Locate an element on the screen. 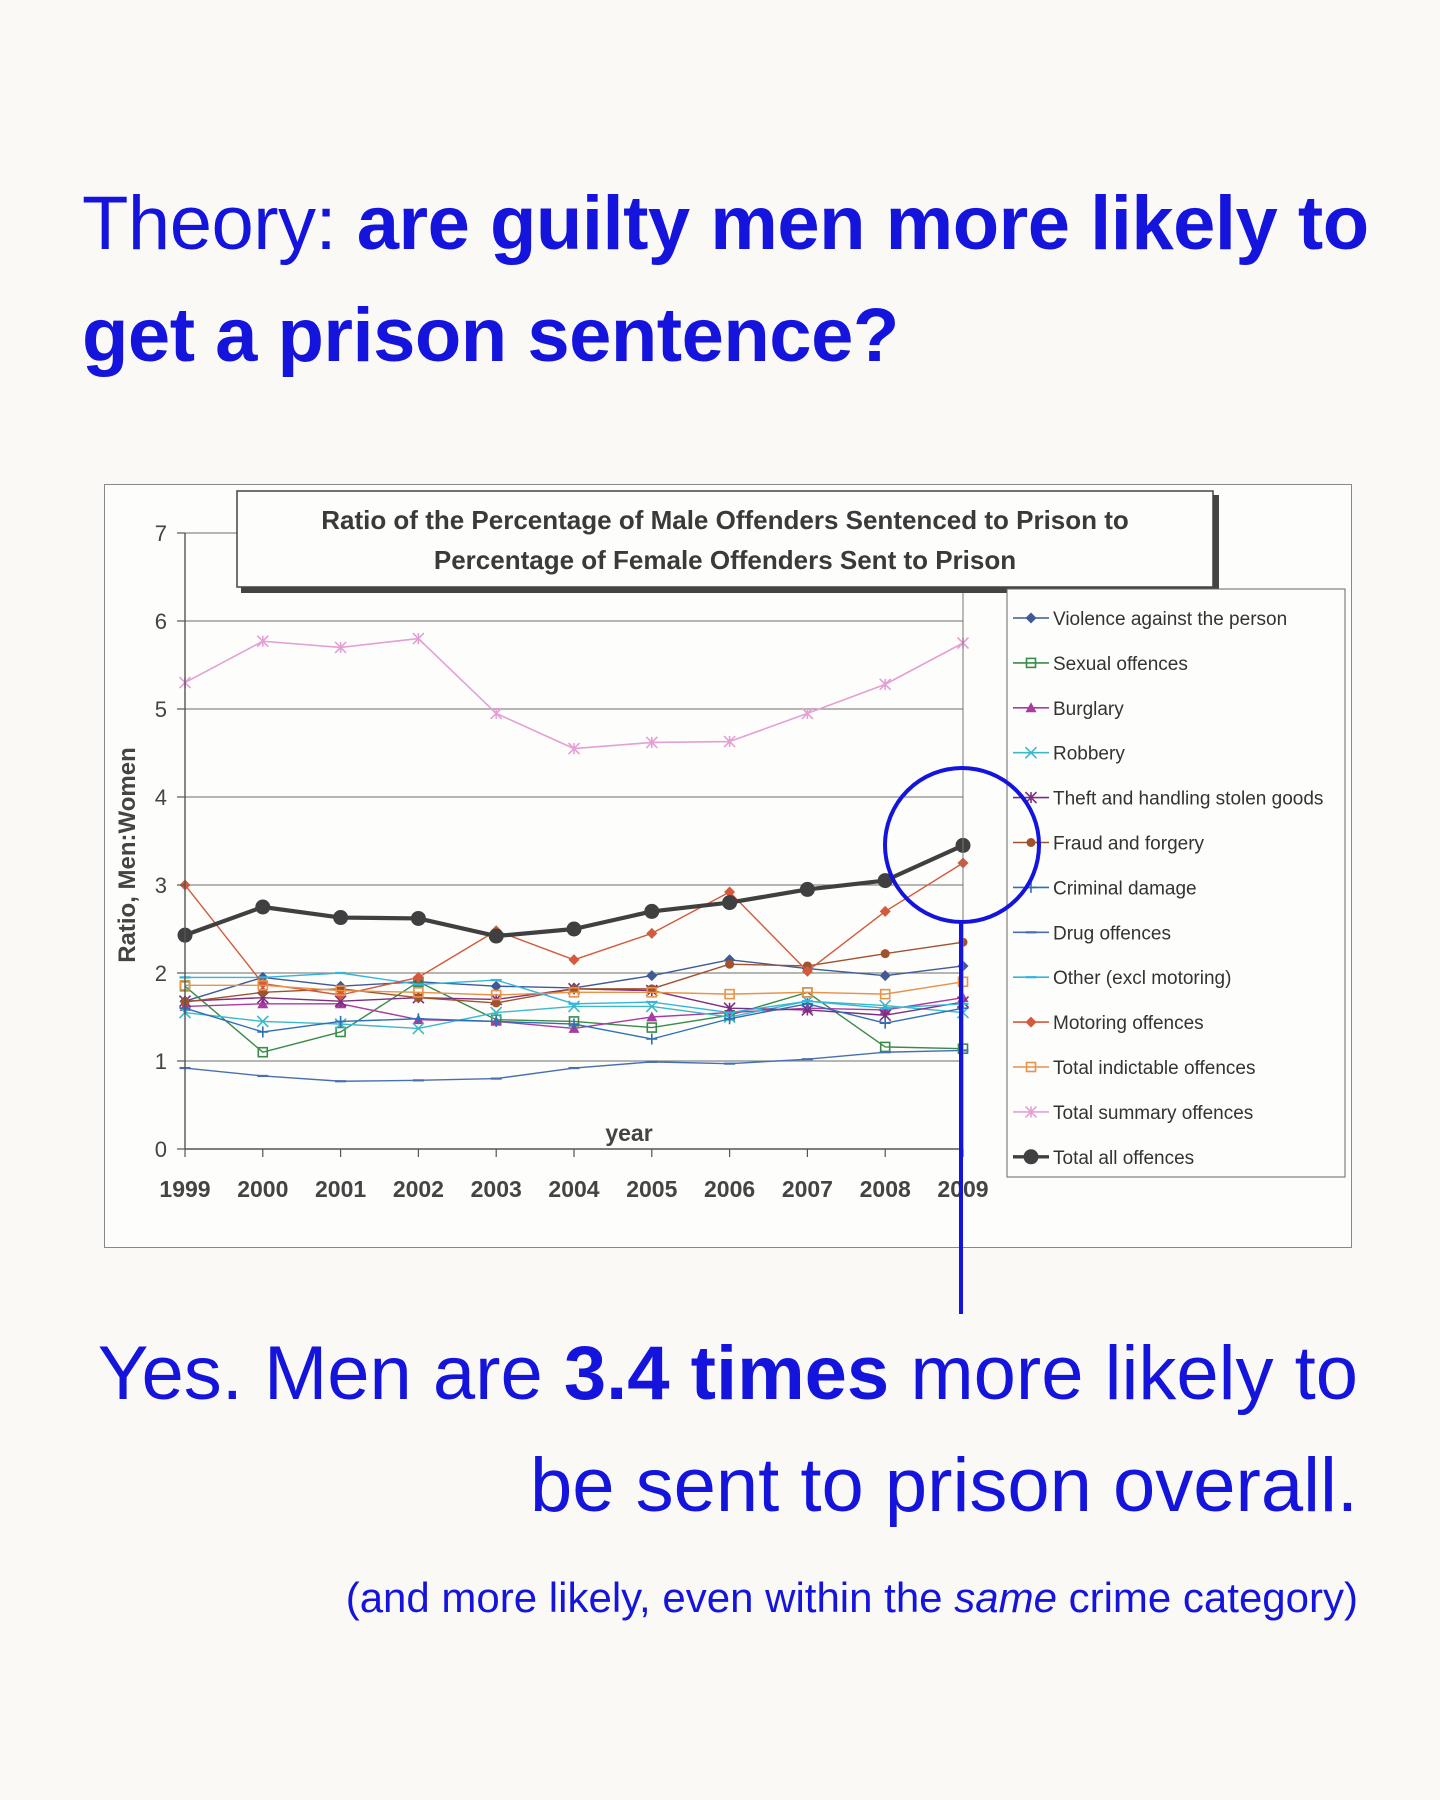  x-axis-title: year is located at coordinates (628, 1133).